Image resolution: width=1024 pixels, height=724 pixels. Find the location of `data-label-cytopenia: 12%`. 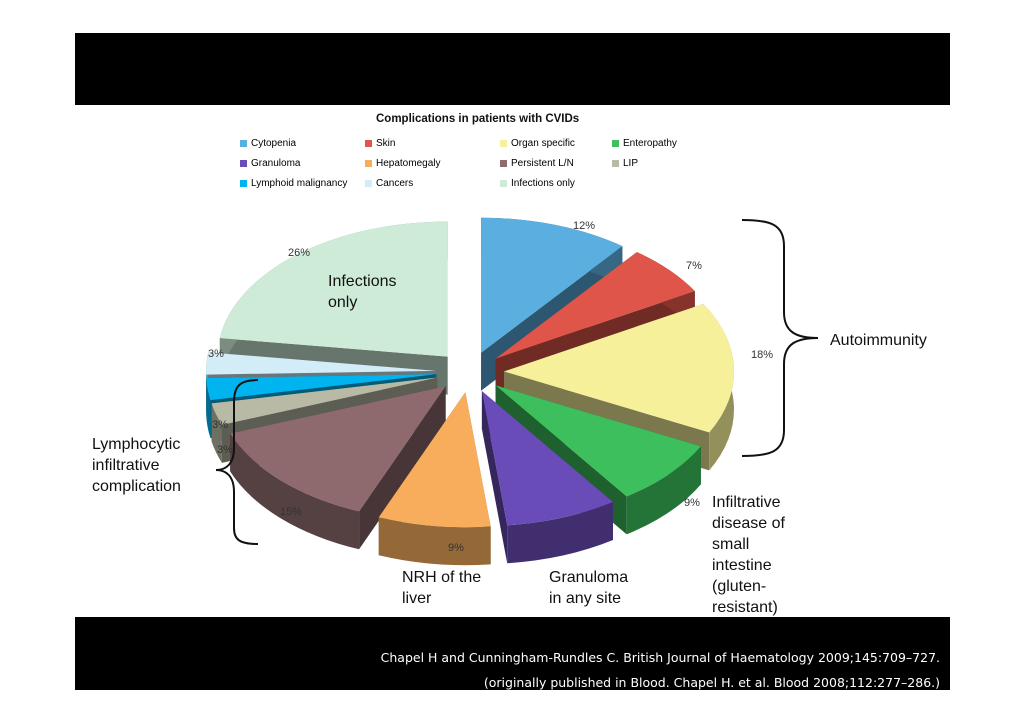

data-label-cytopenia: 12% is located at coordinates (584, 226).